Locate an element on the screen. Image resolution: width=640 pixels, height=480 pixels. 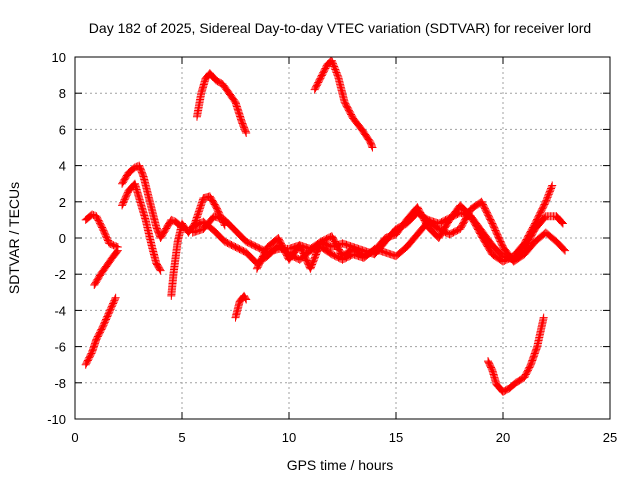
y-tick-label: -2 is located at coordinates (60, 274).